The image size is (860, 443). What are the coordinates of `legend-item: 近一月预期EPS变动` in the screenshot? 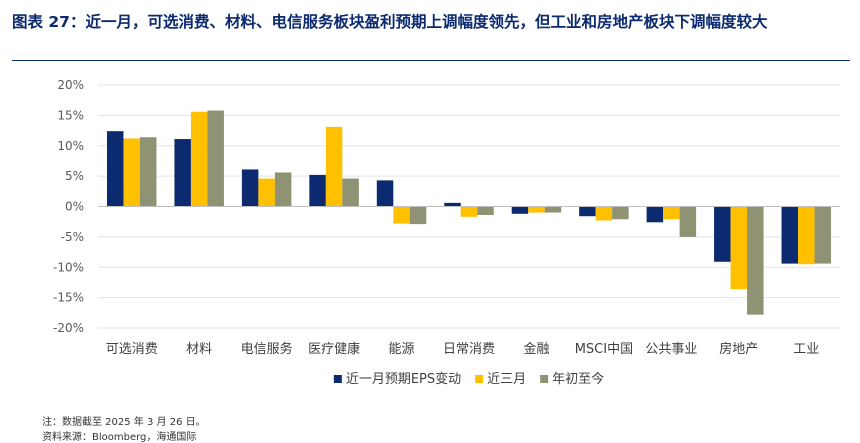 It's located at (397, 379).